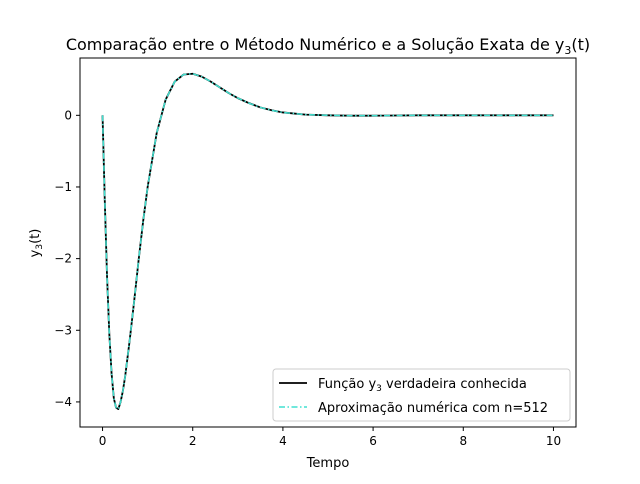  I want to click on chart-title-tail: (t), so click(580, 44).